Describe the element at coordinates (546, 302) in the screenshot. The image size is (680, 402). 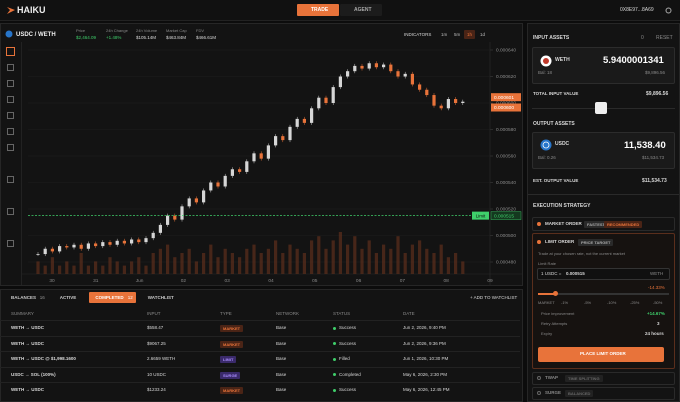
I see `preset: MARKET` at that location.